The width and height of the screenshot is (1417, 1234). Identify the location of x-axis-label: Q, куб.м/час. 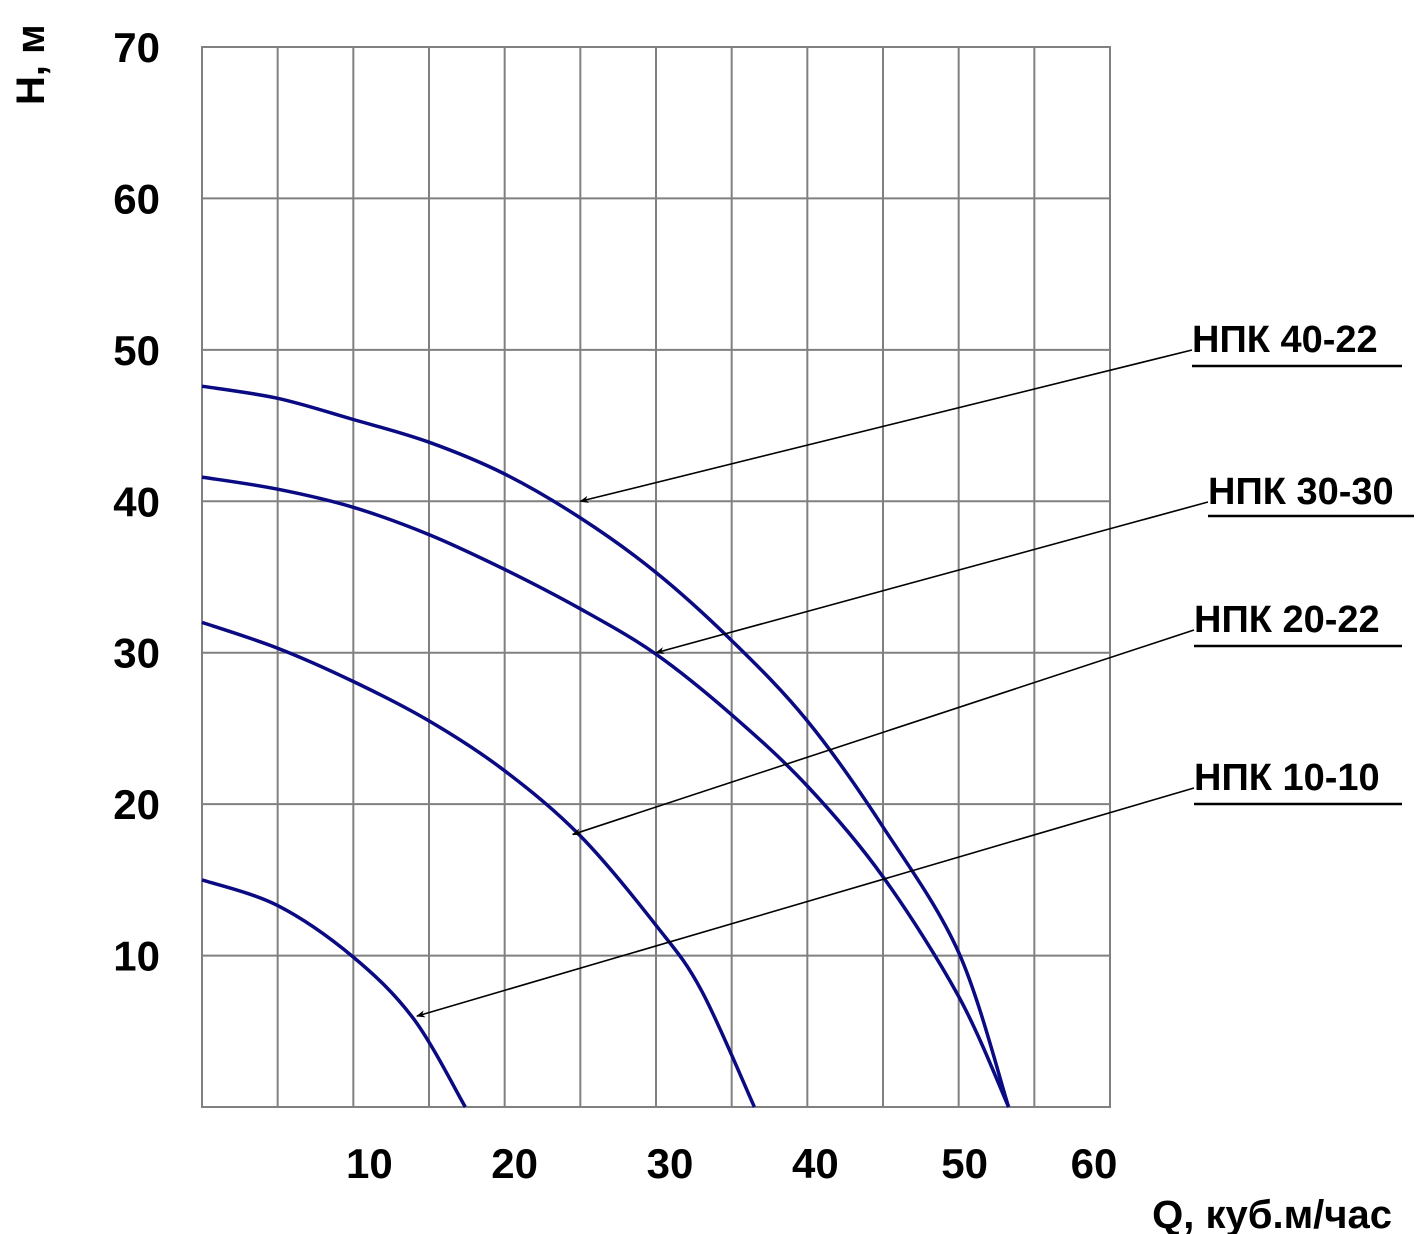
(1272, 1213).